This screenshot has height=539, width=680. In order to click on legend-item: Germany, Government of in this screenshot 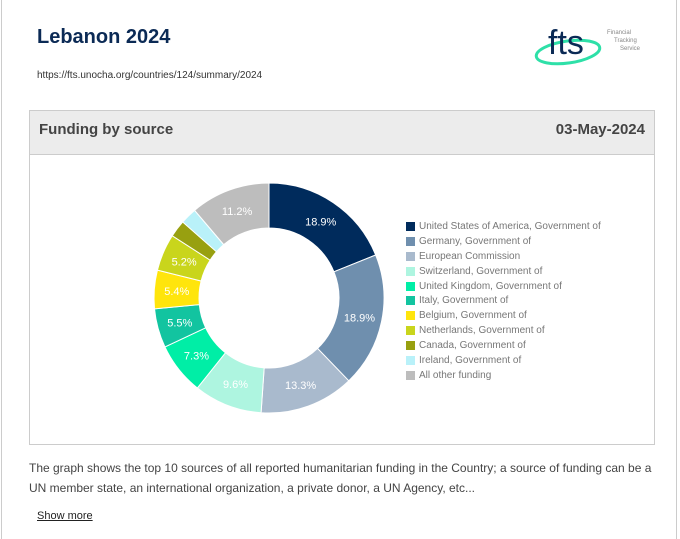, I will do `click(503, 241)`.